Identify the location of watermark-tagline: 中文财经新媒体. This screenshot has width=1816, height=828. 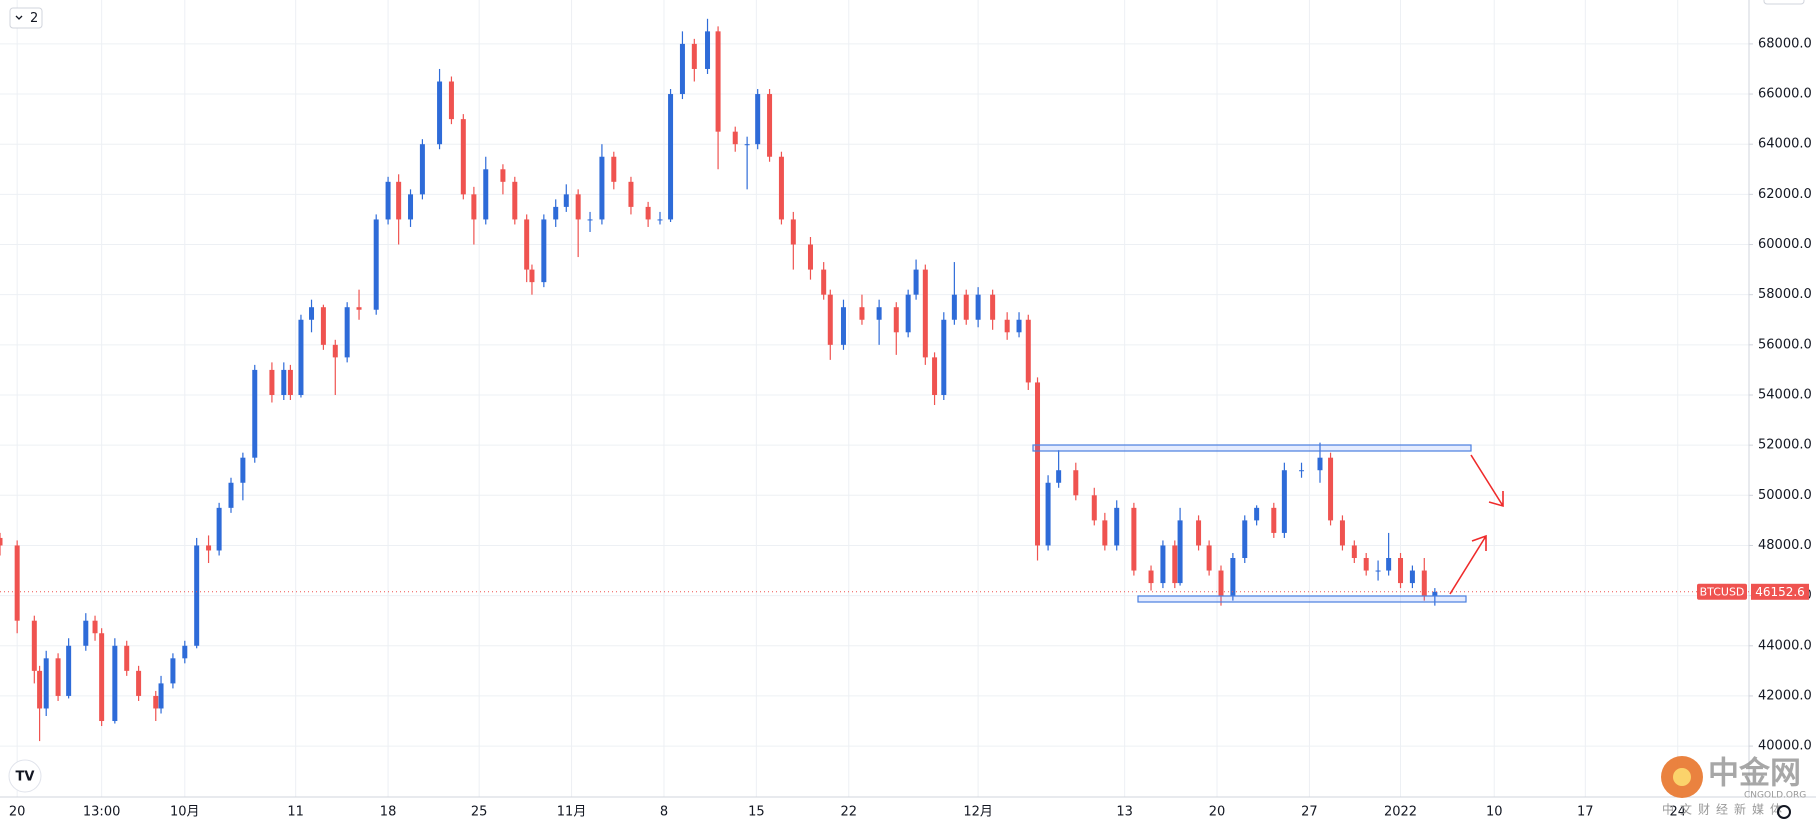
(1725, 809).